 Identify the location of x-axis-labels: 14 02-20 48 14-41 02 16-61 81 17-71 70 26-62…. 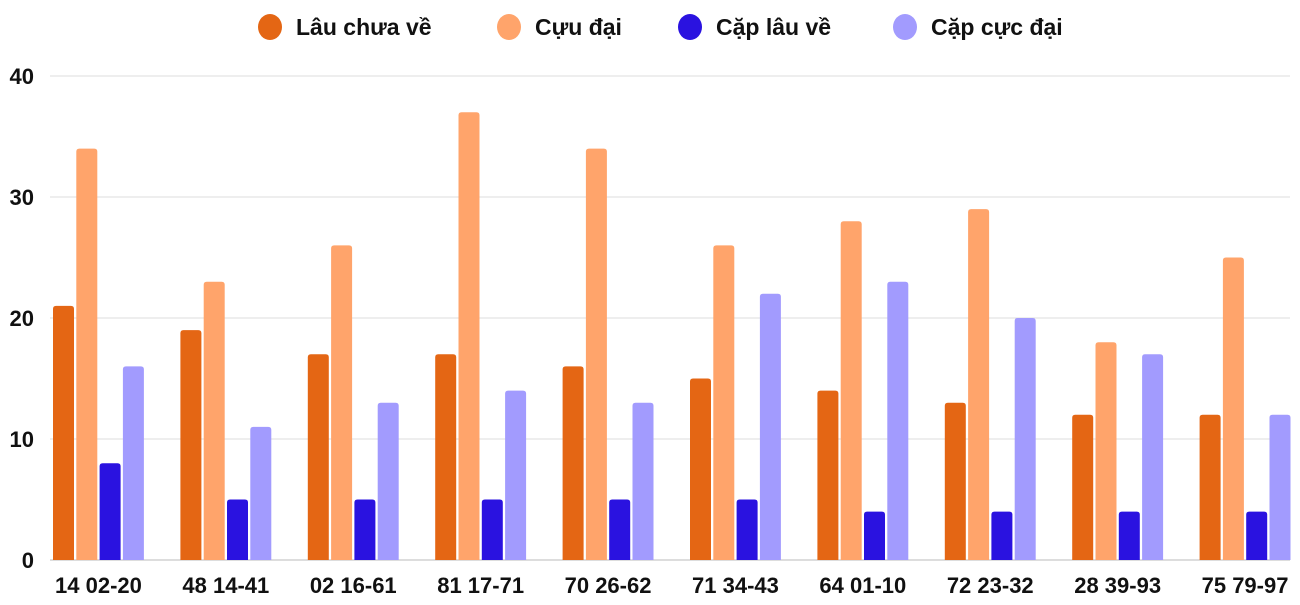
(671, 585).